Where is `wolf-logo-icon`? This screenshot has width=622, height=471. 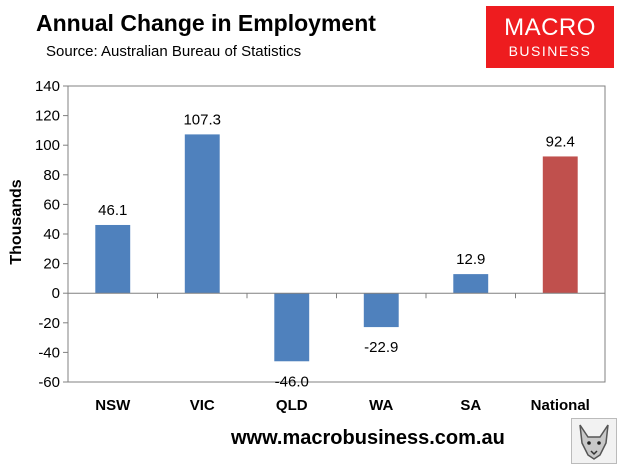
wolf-logo-icon is located at coordinates (594, 441).